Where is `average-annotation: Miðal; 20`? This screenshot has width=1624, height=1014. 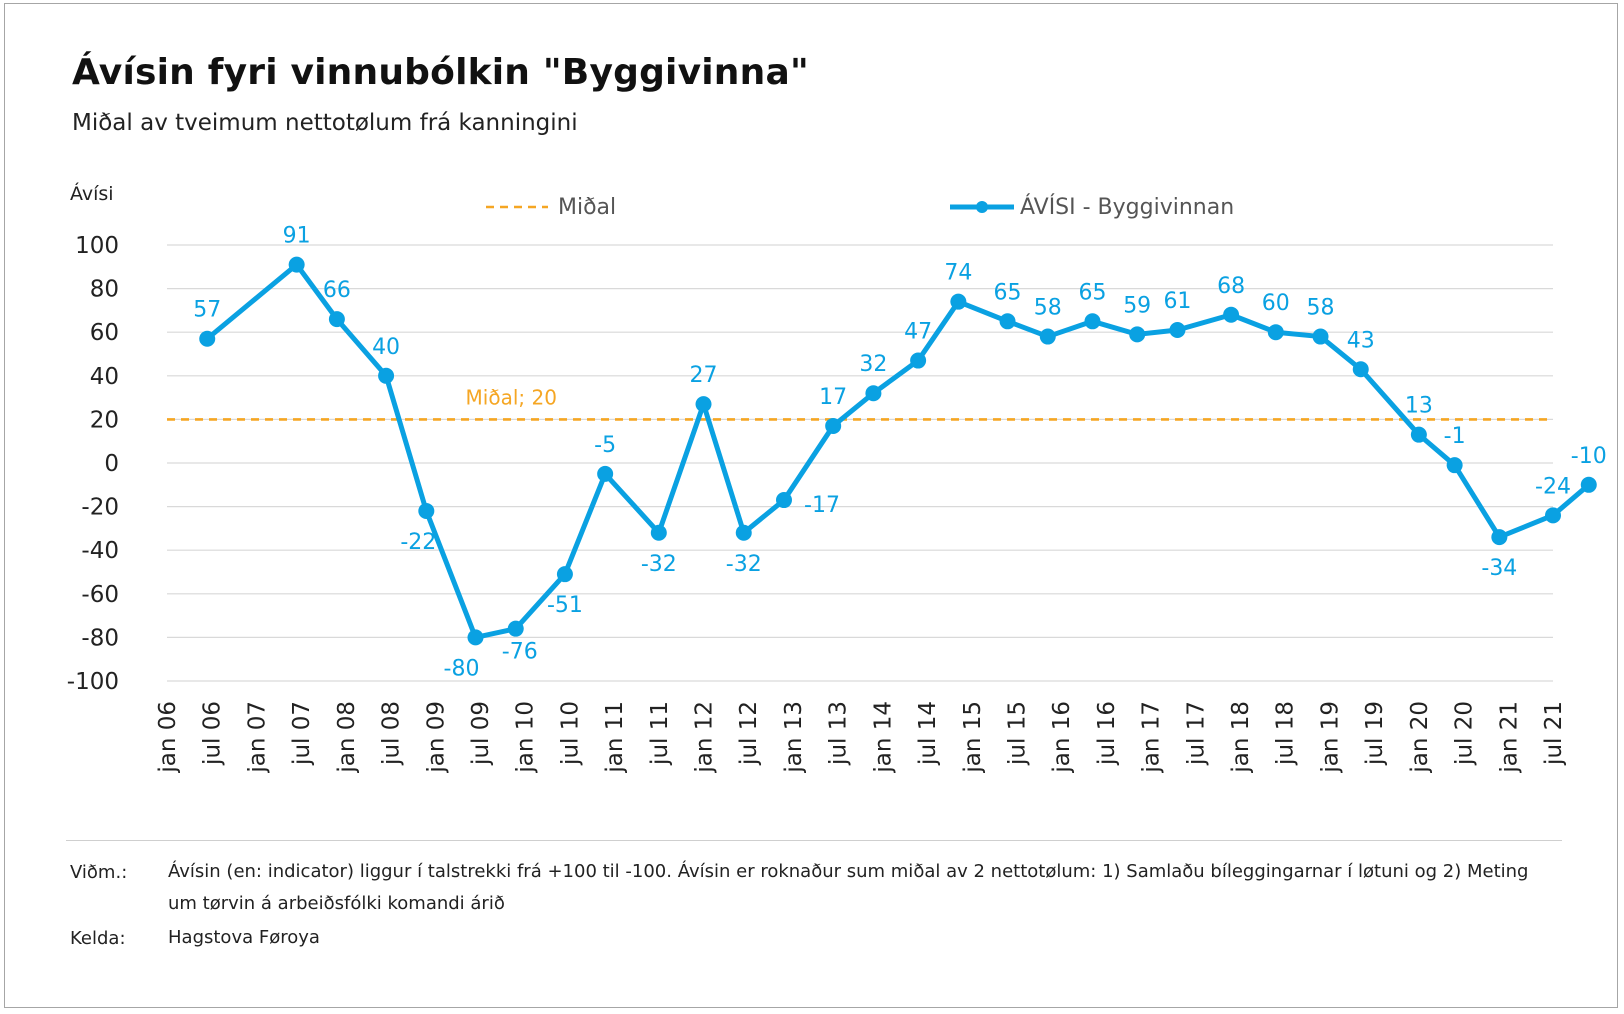 average-annotation: Miðal; 20 is located at coordinates (511, 397).